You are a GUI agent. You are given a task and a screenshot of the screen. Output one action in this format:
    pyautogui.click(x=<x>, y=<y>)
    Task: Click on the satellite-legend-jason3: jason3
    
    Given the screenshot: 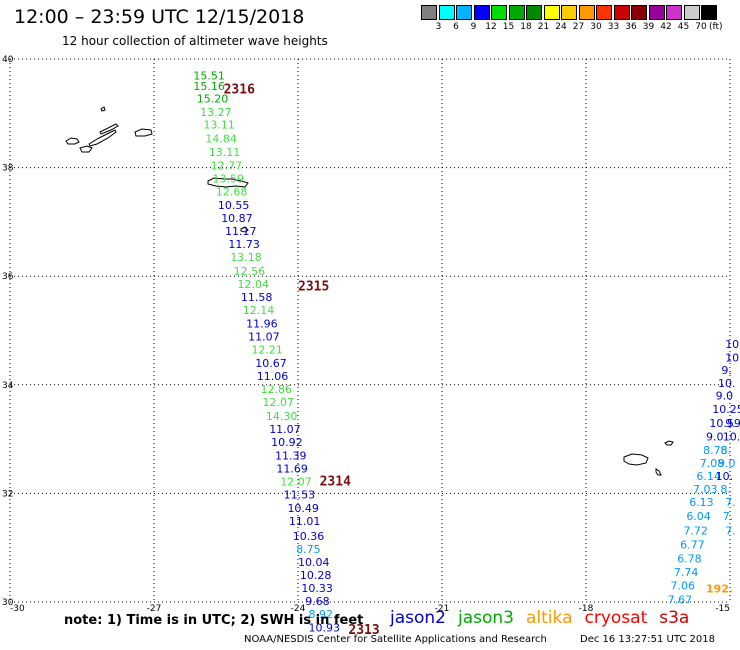 What is the action you would take?
    pyautogui.click(x=486, y=618)
    